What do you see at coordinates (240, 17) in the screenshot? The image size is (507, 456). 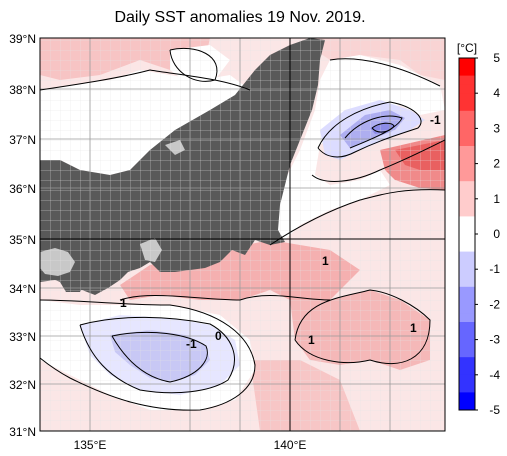 I see `map-title: Daily SST anomalies 19 Nov. 2019.` at bounding box center [240, 17].